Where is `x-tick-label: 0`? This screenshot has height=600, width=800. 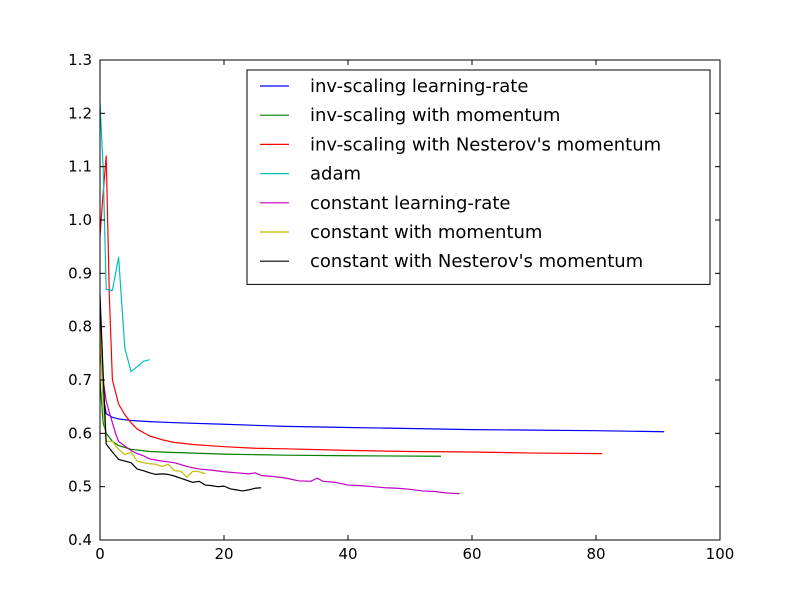
x-tick-label: 0 is located at coordinates (100, 554).